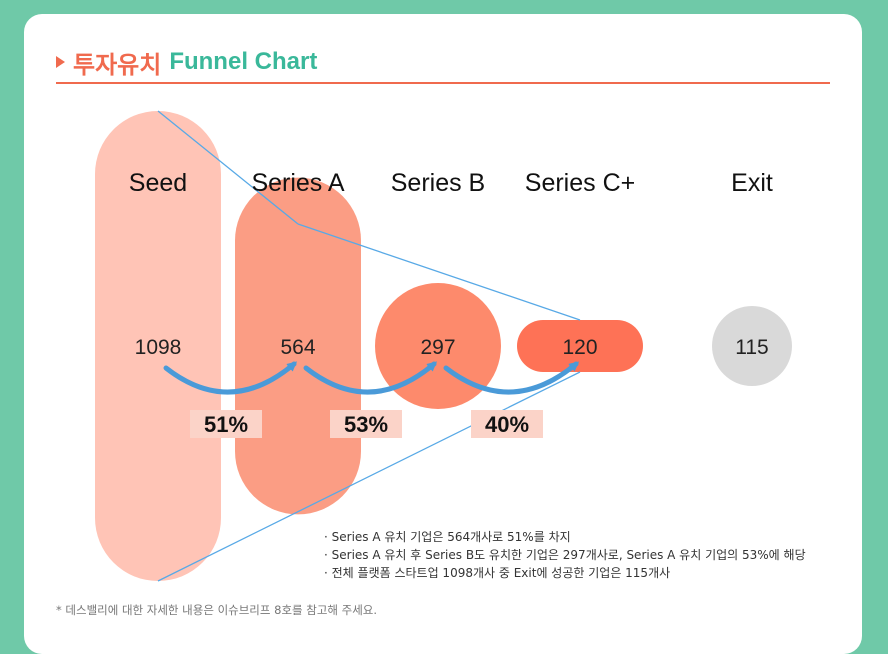 This screenshot has width=888, height=654. I want to click on category-label: Series C+, so click(580, 183).